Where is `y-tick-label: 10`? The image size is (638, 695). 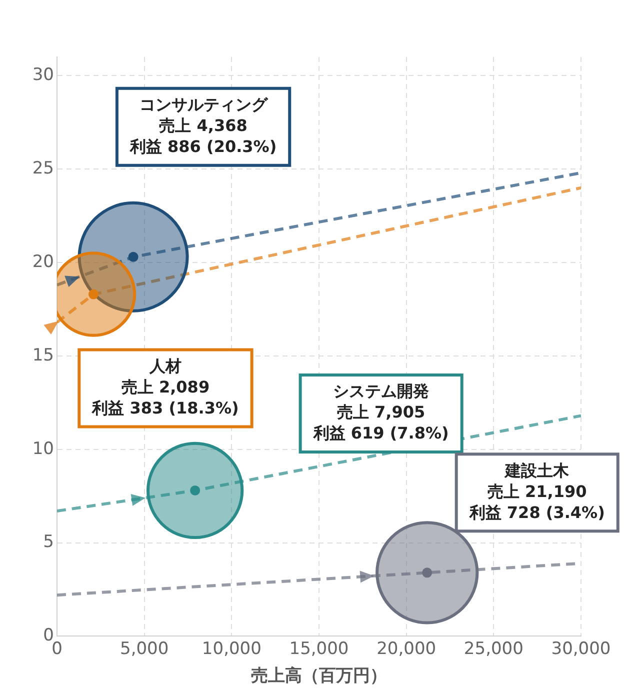 y-tick-label: 10 is located at coordinates (43, 448).